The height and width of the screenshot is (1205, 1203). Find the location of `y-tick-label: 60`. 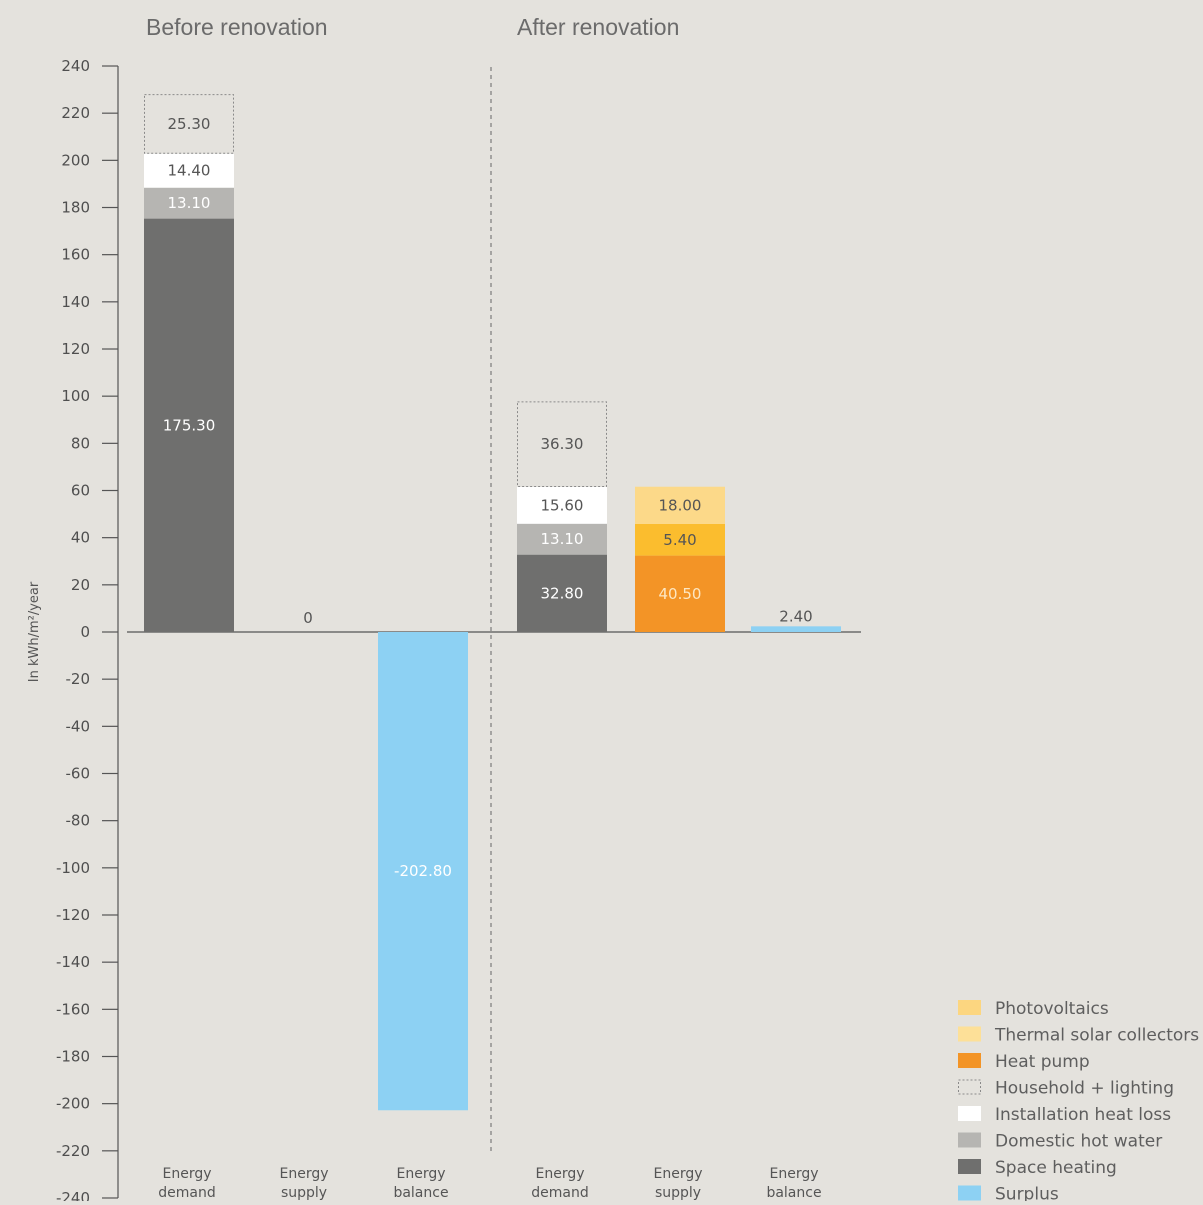

y-tick-label: 60 is located at coordinates (80, 491).